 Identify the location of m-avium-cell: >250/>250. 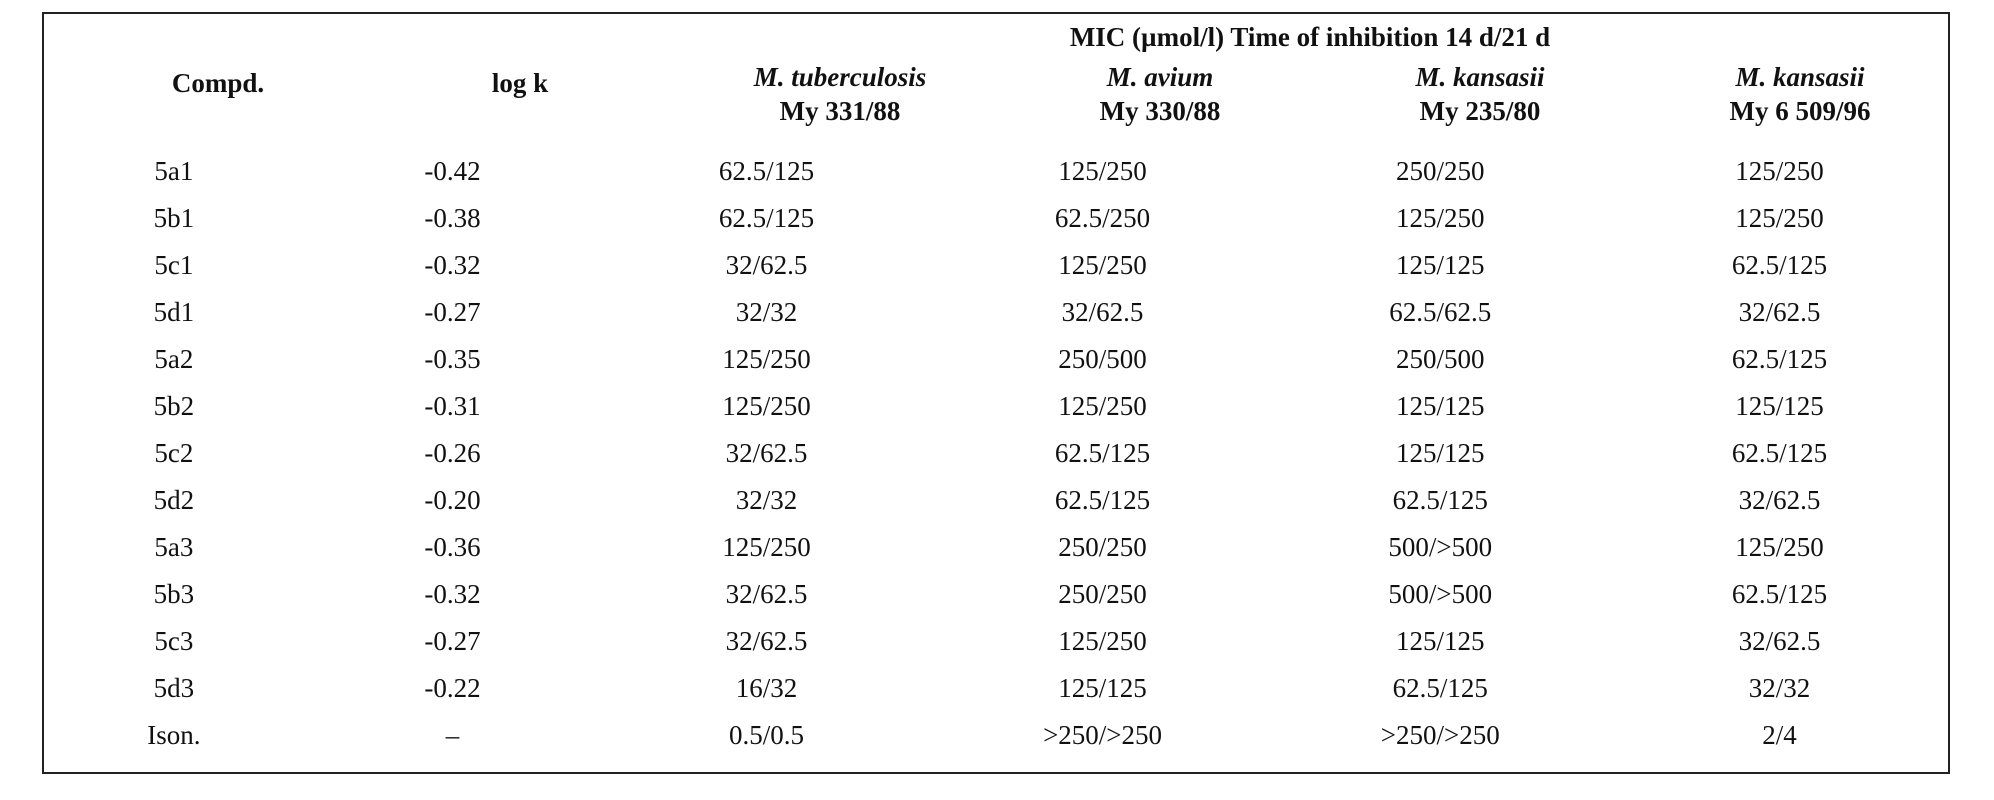
(1103, 735).